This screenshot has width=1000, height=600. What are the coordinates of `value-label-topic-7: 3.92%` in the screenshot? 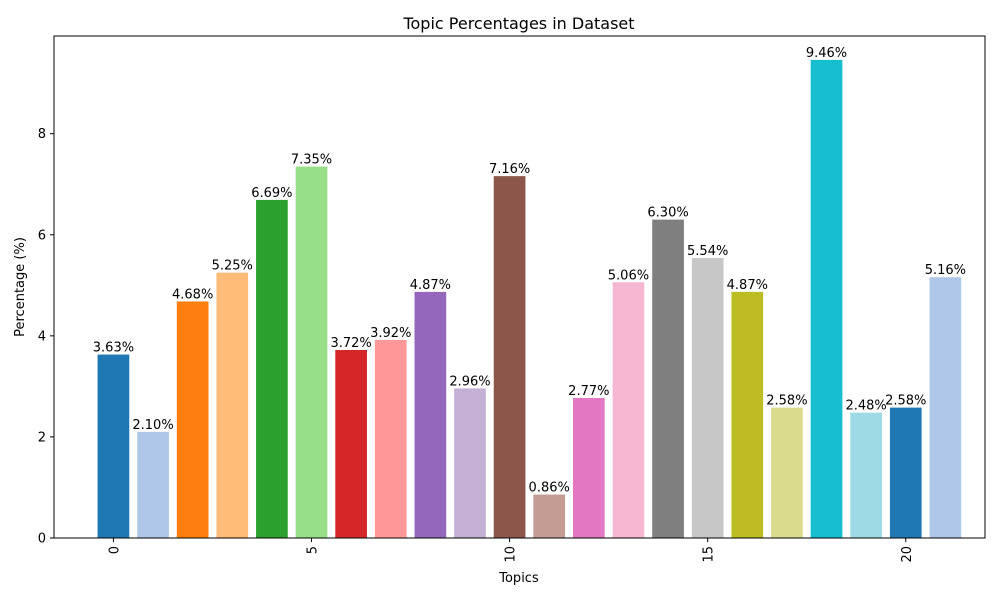 It's located at (390, 333).